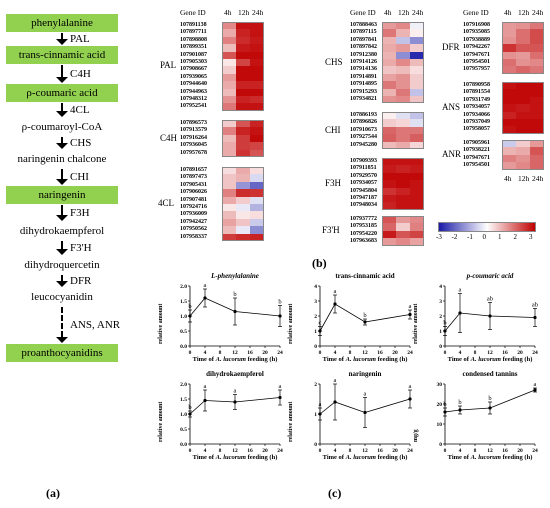 This screenshot has height=508, width=550. What do you see at coordinates (183, 445) in the screenshot?
I see `y-tick-label: 0.0` at bounding box center [183, 445].